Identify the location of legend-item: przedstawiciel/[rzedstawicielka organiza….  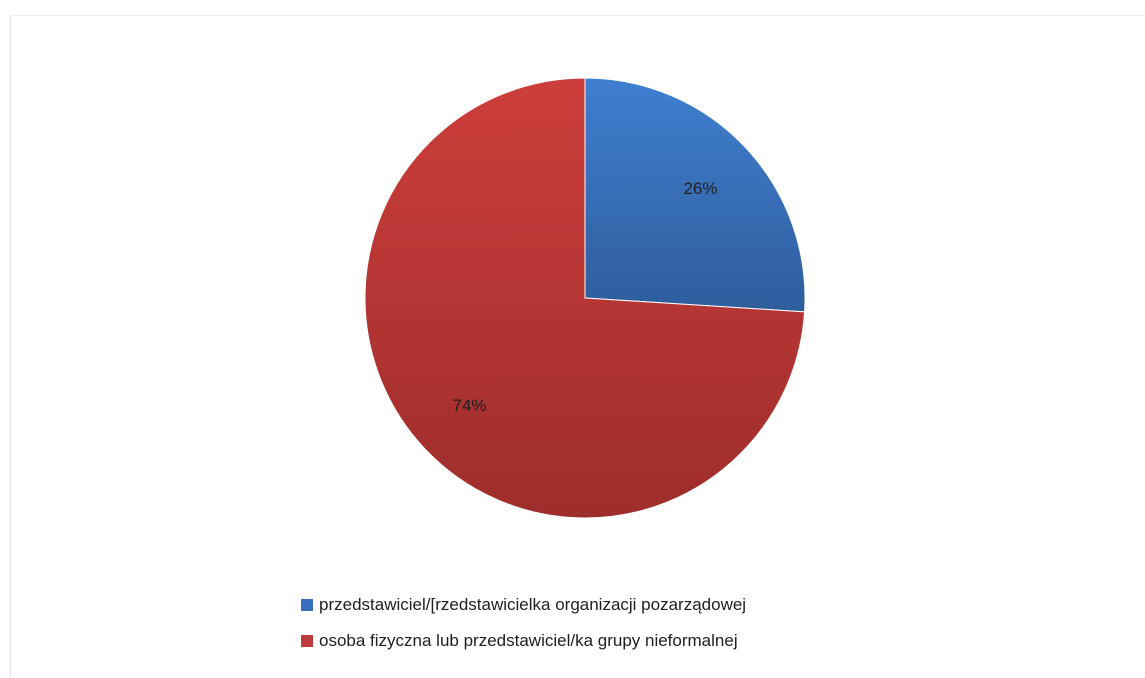
(523, 605).